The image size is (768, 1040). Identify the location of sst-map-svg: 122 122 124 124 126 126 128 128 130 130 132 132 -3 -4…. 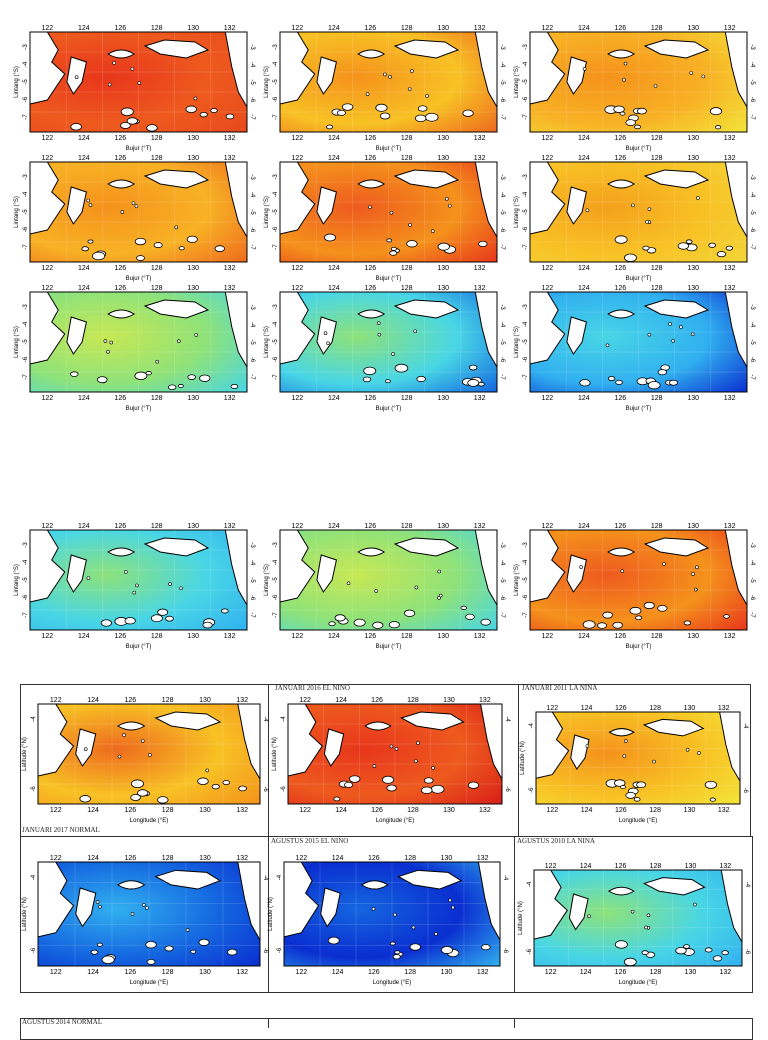
(134, 586).